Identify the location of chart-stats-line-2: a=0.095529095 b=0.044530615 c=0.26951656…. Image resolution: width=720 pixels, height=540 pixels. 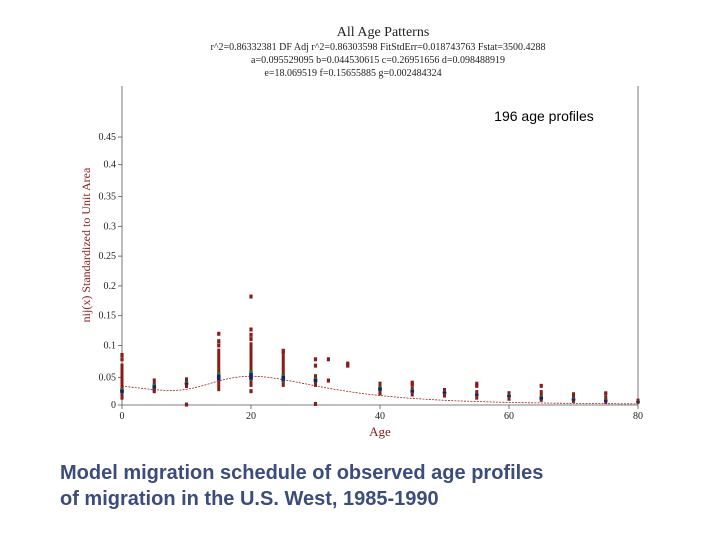
(378, 60).